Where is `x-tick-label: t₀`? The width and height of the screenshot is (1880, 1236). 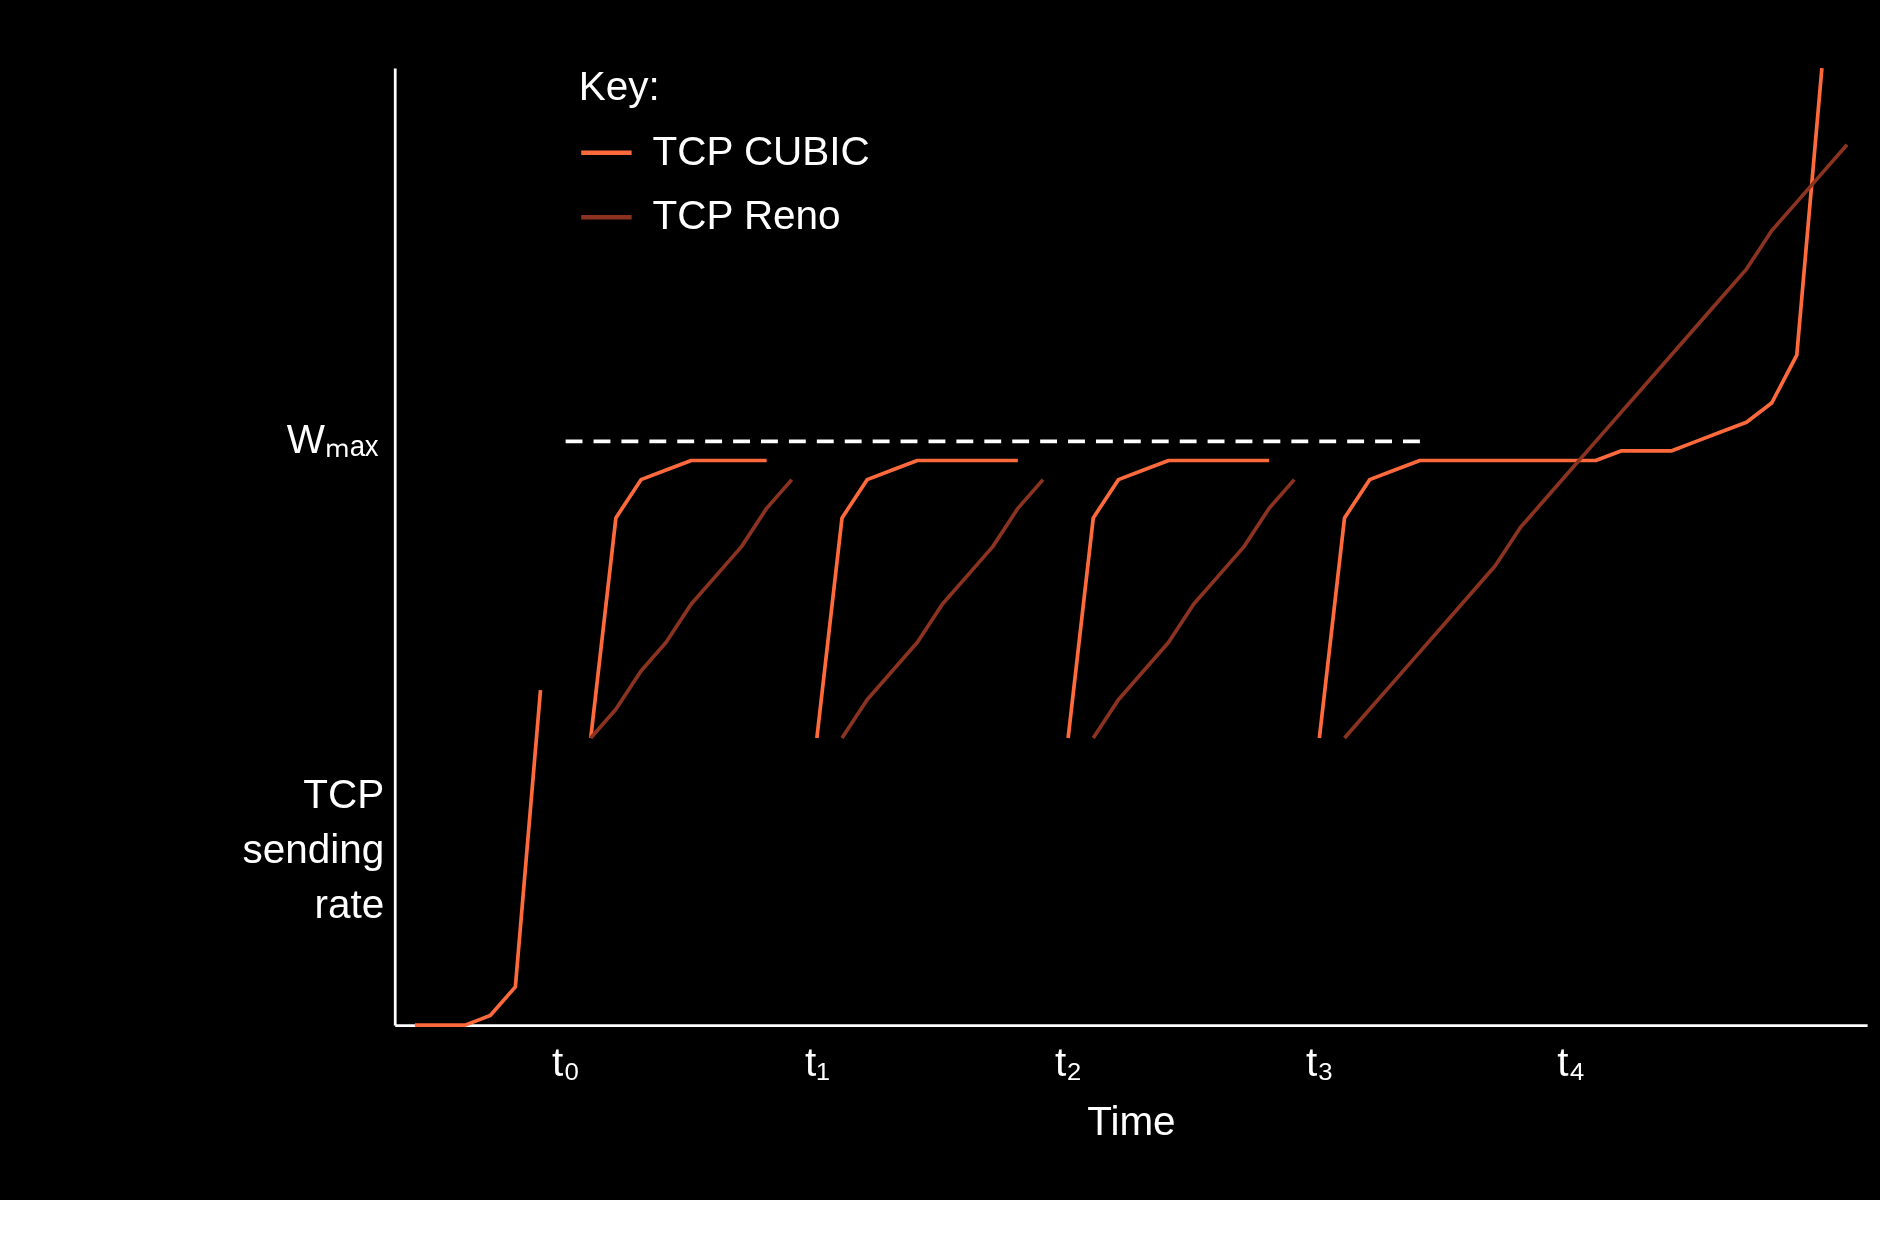
x-tick-label: t₀ is located at coordinates (566, 1062).